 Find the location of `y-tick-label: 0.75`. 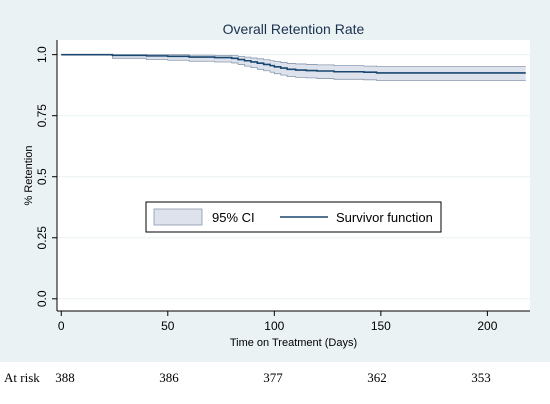

y-tick-label: 0.75 is located at coordinates (42, 116).